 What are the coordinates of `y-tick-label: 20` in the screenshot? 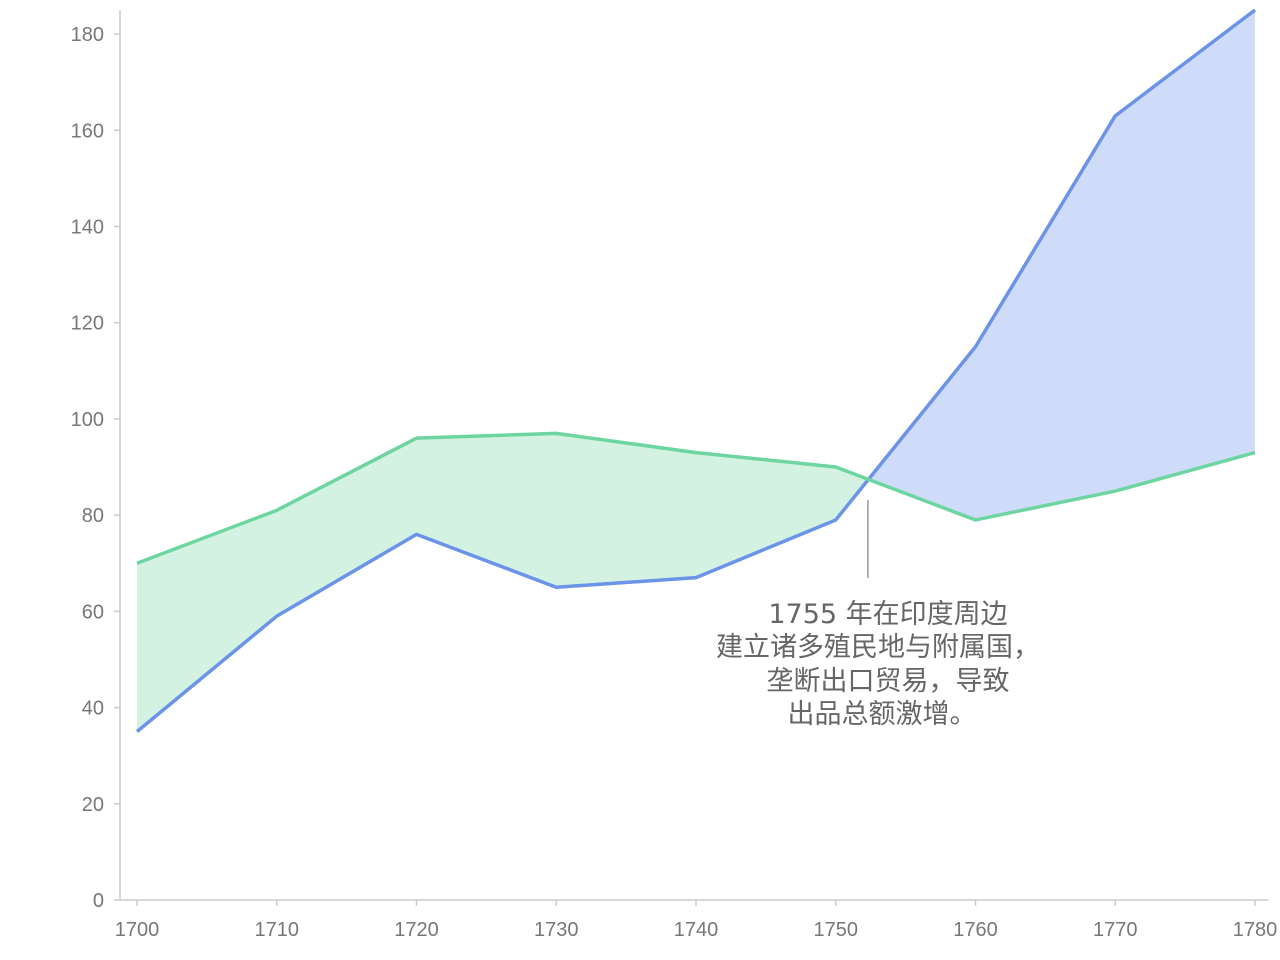 It's located at (93, 805).